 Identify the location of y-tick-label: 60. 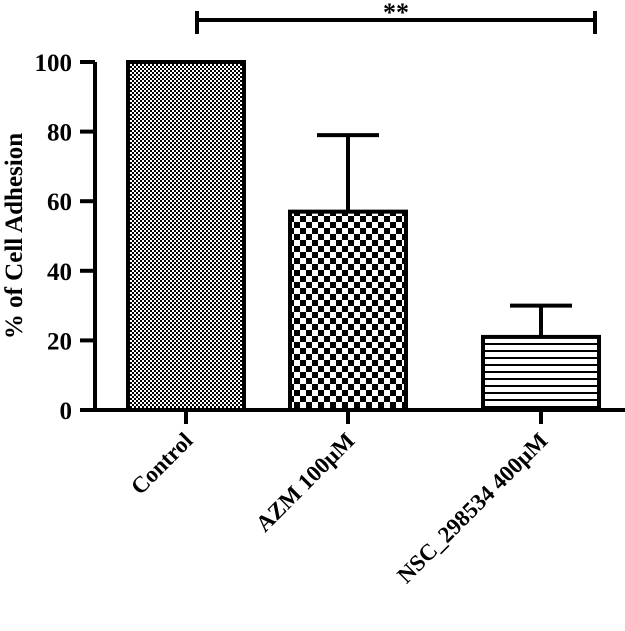
(59, 202).